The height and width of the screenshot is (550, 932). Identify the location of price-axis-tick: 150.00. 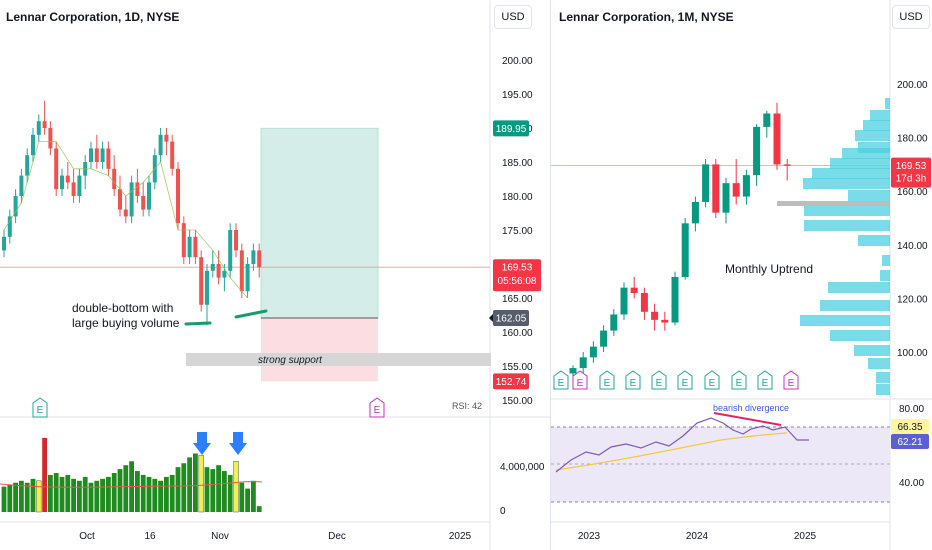
(517, 401).